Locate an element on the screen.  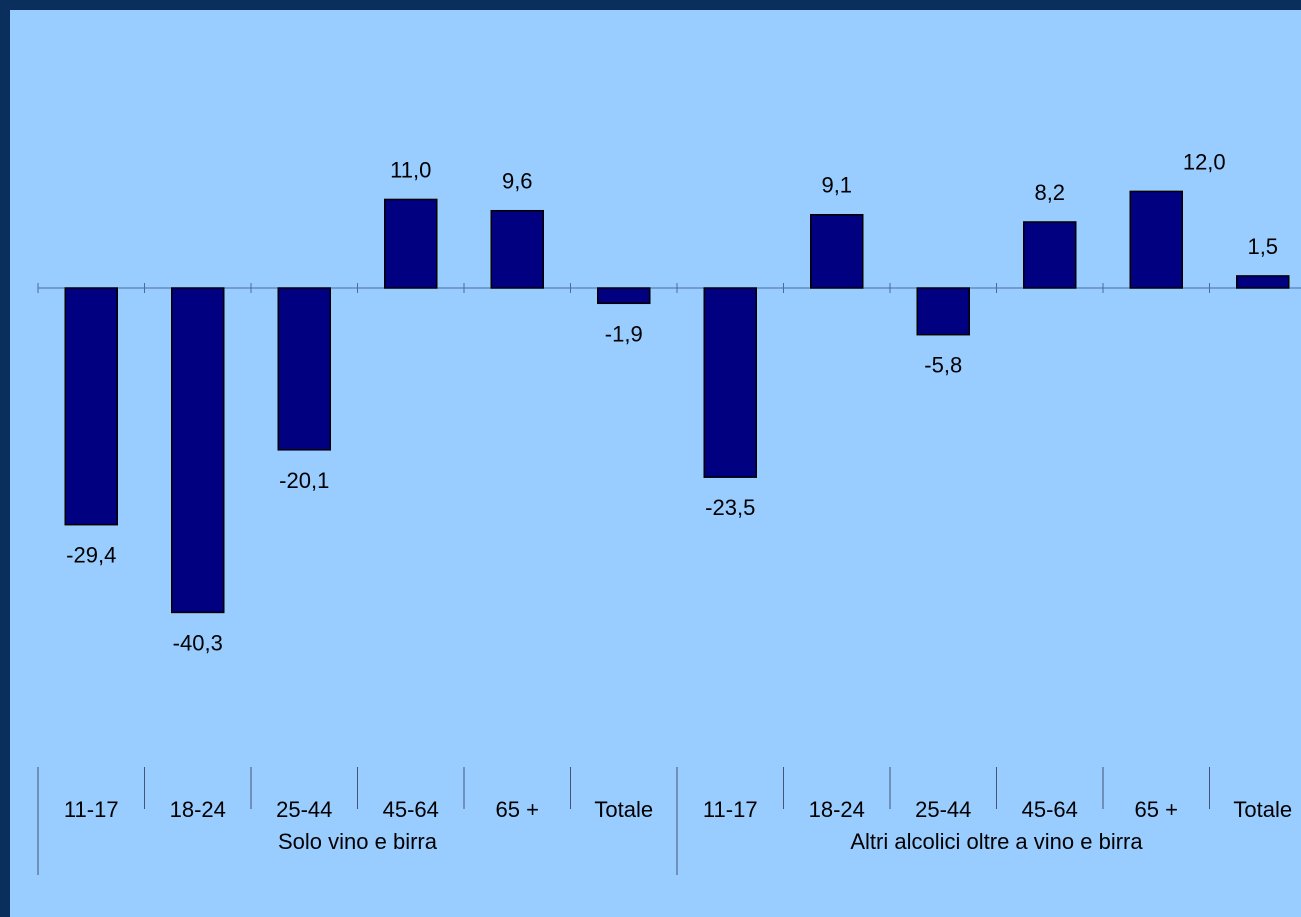
group-label: Altri alcolici oltre a vino e birra is located at coordinates (996, 841).